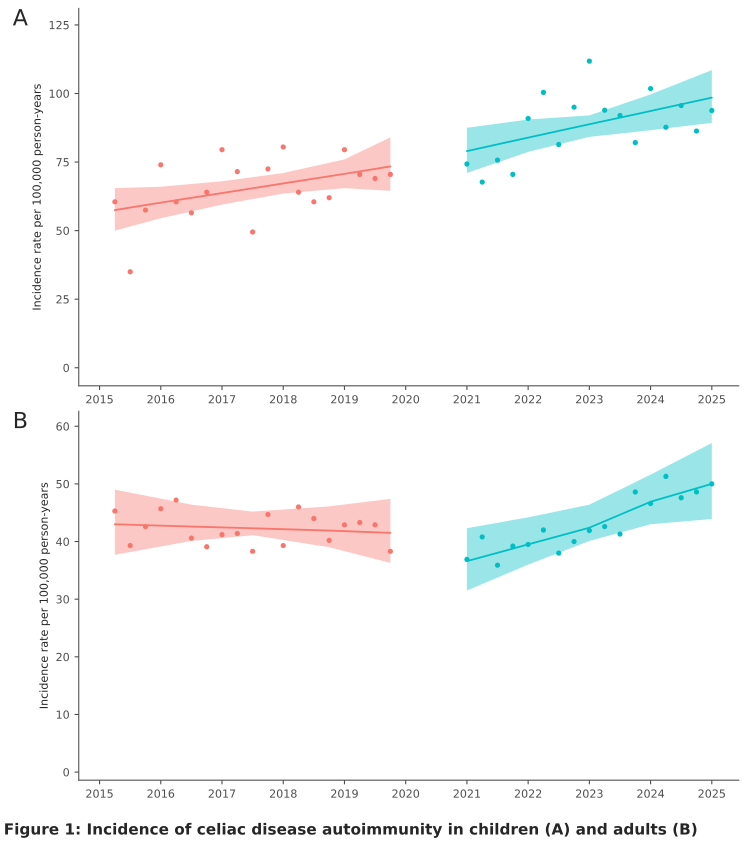  Describe the element at coordinates (62, 657) in the screenshot. I see `y-tick-label: 20` at that location.